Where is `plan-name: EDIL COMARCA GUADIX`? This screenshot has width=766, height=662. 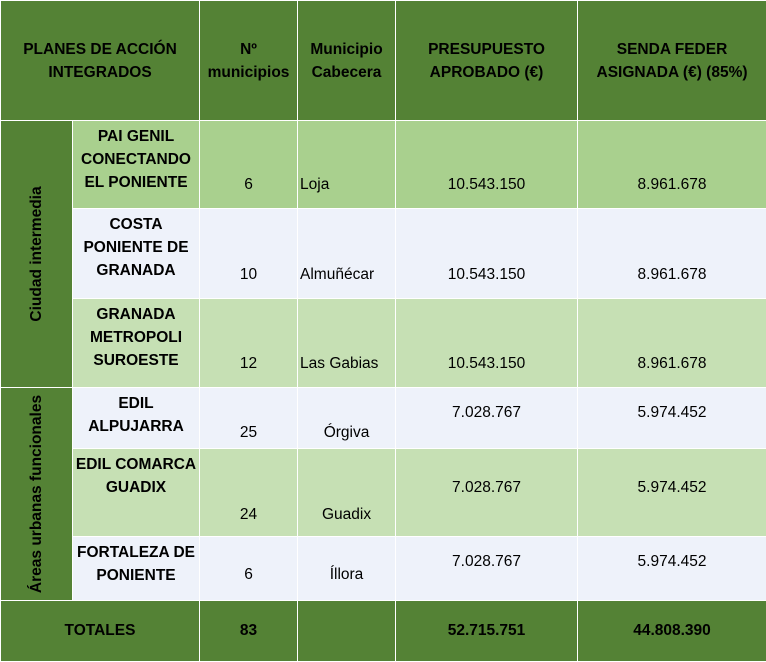
plan-name: EDIL COMARCA GUADIX is located at coordinates (136, 493).